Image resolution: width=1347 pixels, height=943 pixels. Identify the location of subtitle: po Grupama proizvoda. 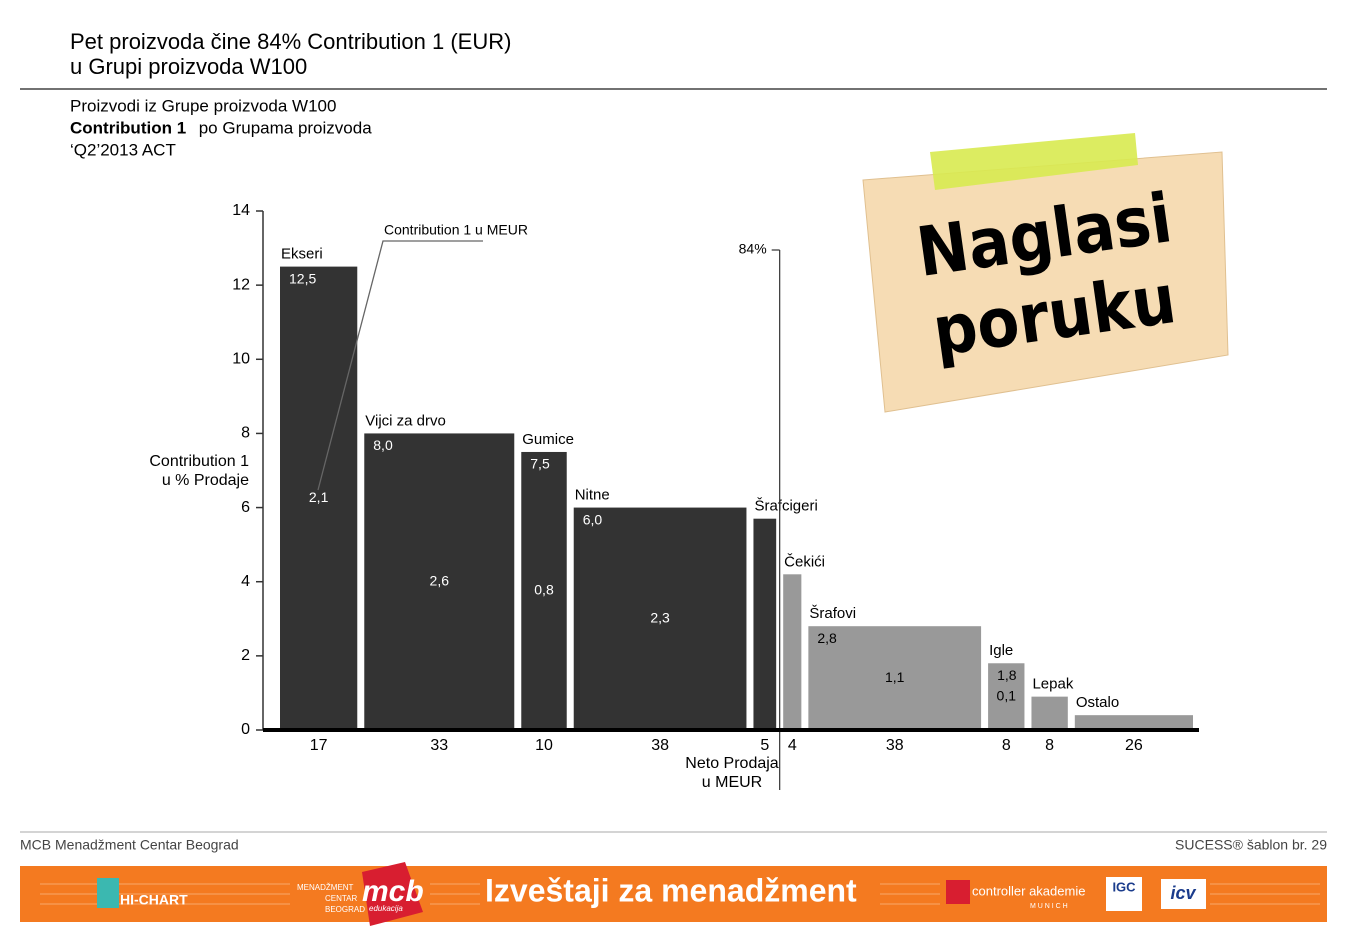
(283, 127).